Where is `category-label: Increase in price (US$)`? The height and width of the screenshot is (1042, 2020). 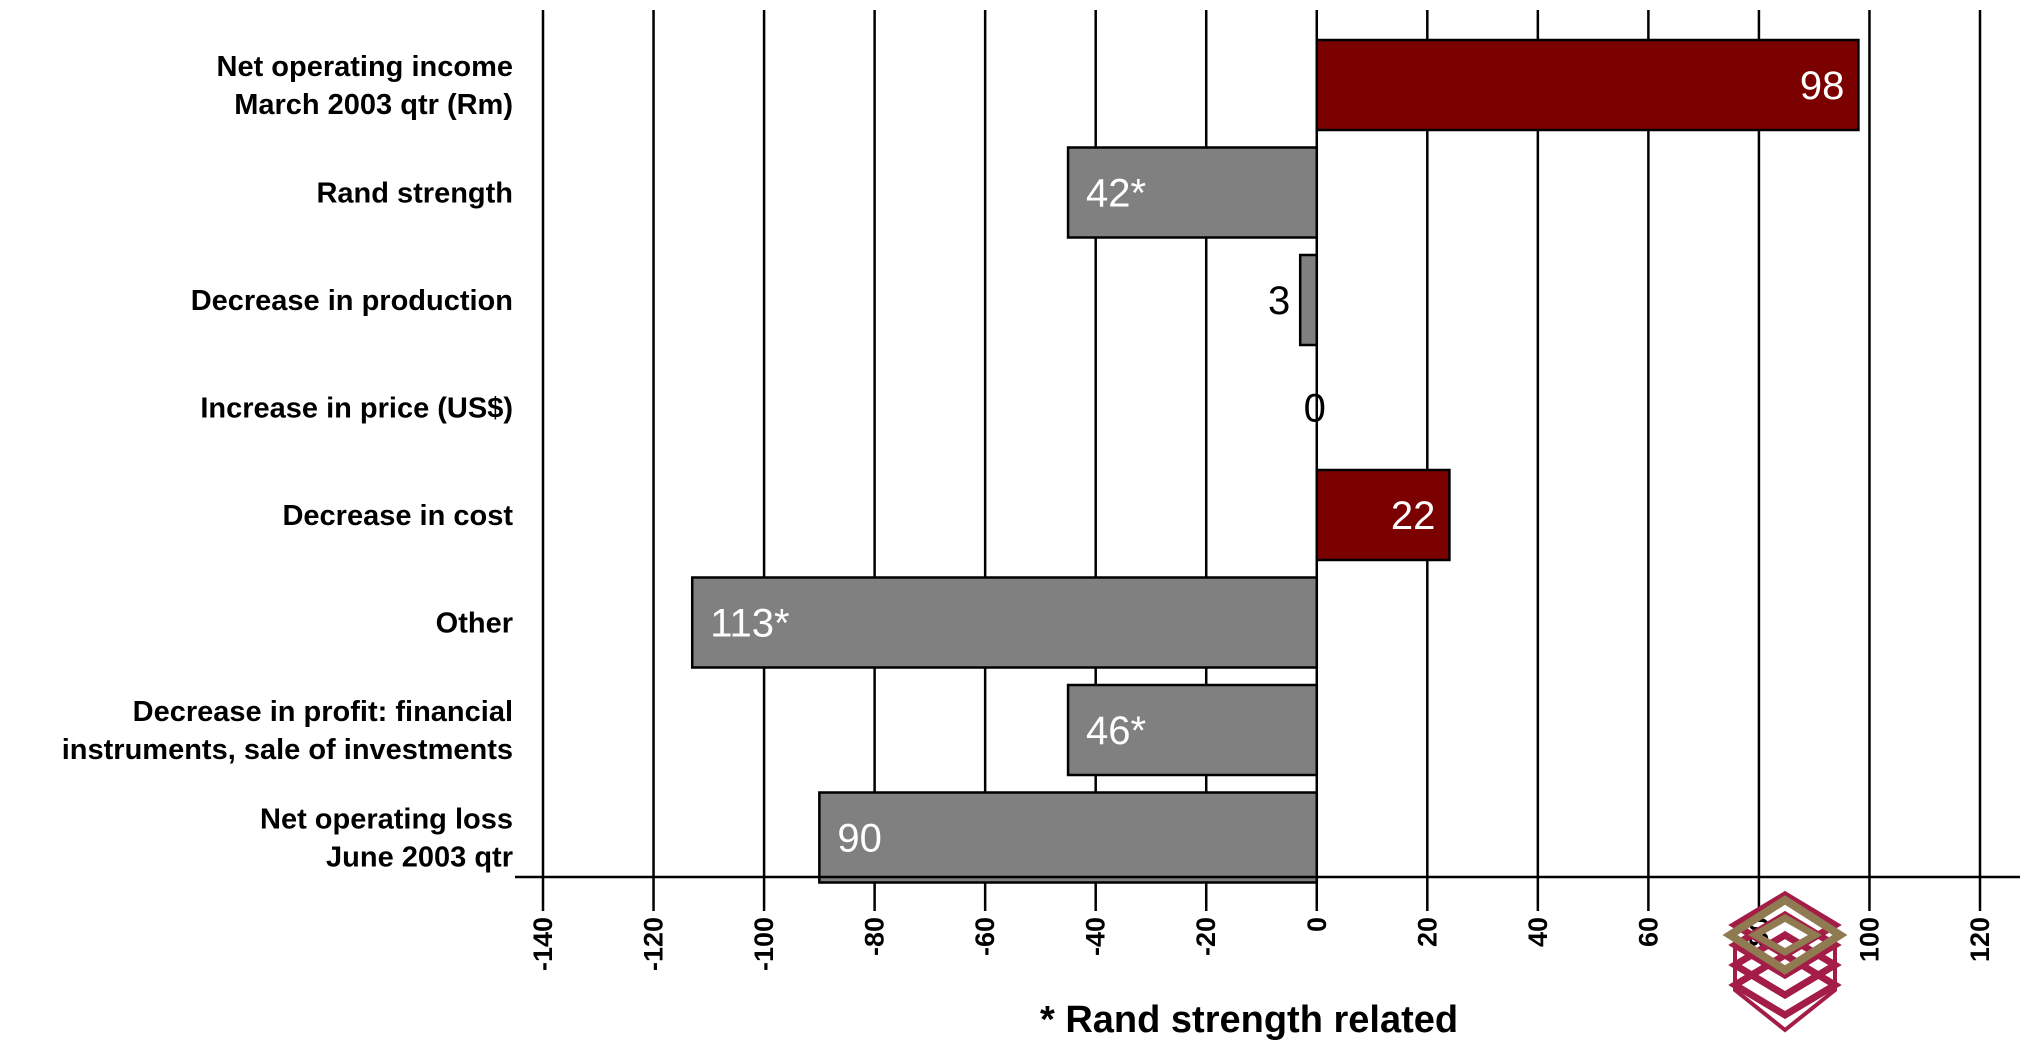 category-label: Increase in price (US$) is located at coordinates (356, 409).